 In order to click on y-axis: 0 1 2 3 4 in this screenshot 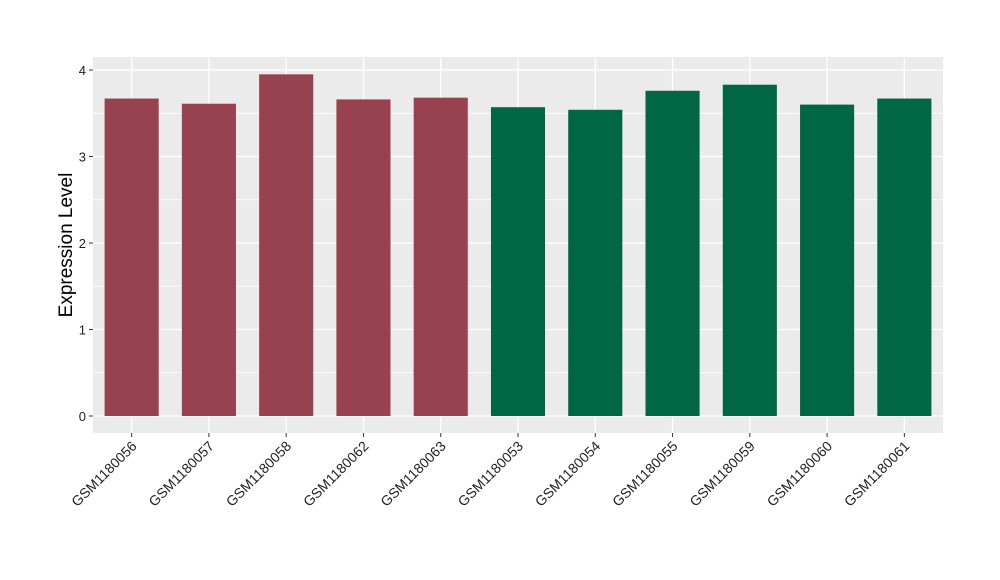, I will do `click(86, 243)`.